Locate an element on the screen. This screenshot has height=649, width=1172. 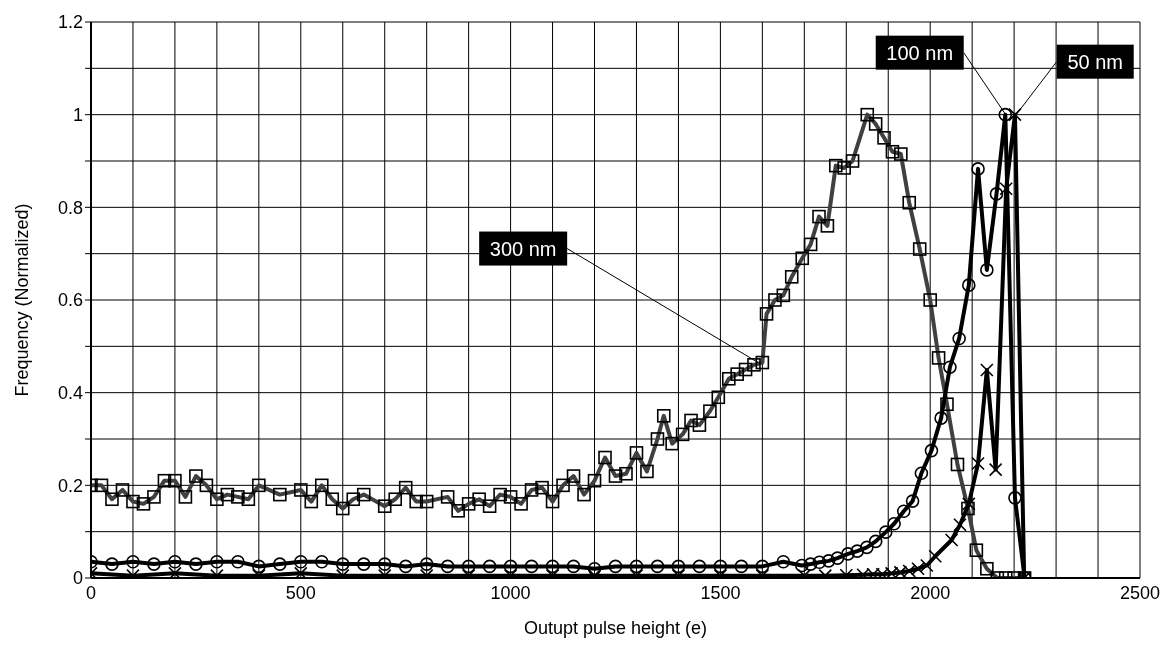
x-tick-label: 0 is located at coordinates (91, 592).